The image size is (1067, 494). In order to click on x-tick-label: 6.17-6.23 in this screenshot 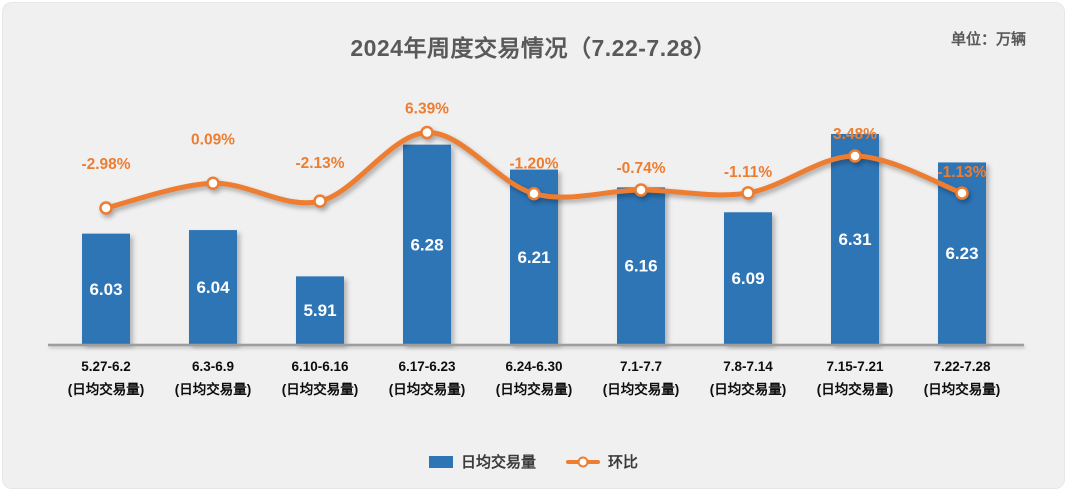, I will do `click(427, 366)`.